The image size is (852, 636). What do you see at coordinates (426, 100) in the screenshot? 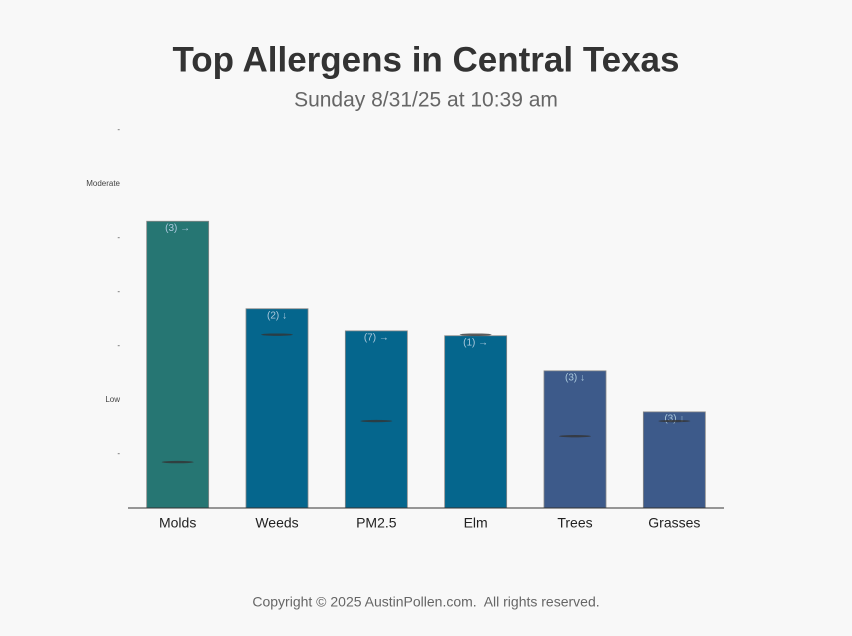
I see `chart-subtitle: Sunday 8/31/25 at 10:39 am` at bounding box center [426, 100].